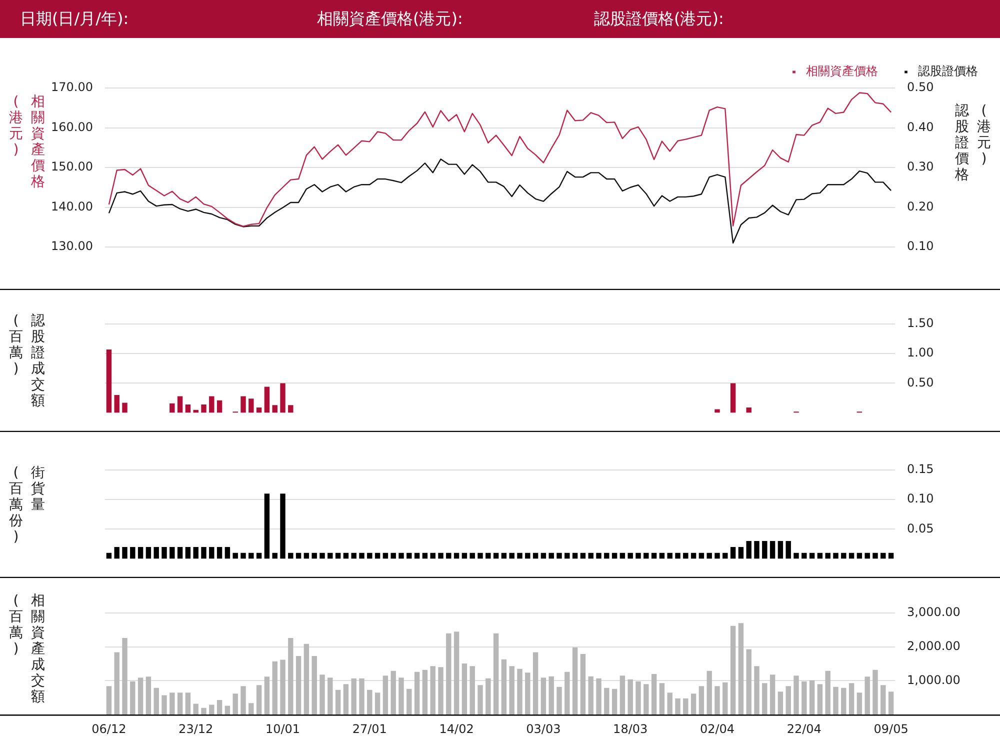  What do you see at coordinates (109, 729) in the screenshot?
I see `x-tick-label: 06/12` at bounding box center [109, 729].